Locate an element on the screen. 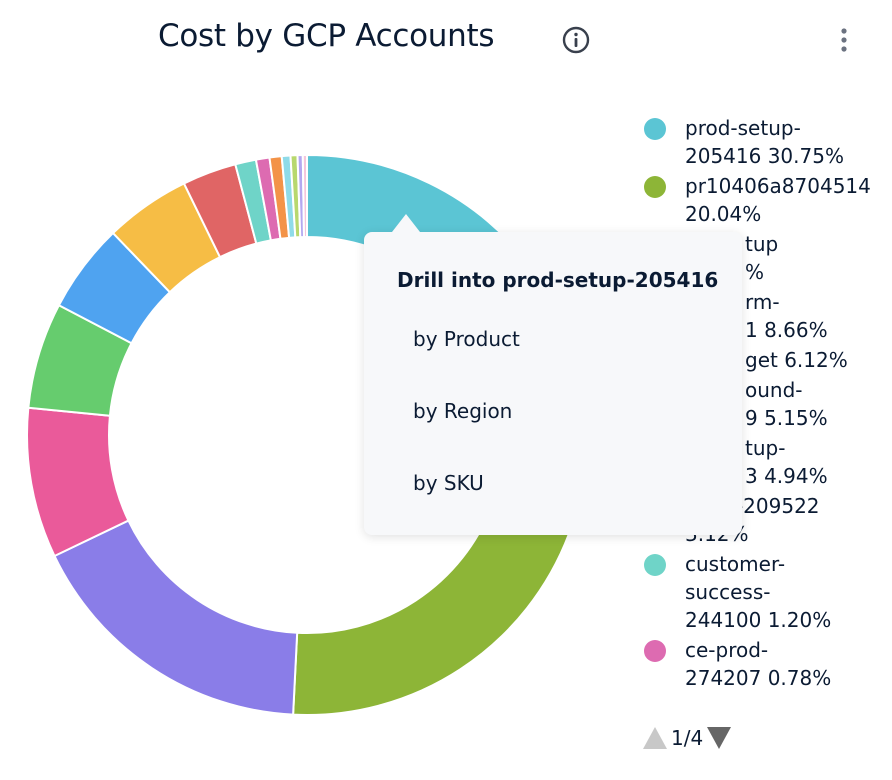  legend-label: 9 5.15% is located at coordinates (786, 418).